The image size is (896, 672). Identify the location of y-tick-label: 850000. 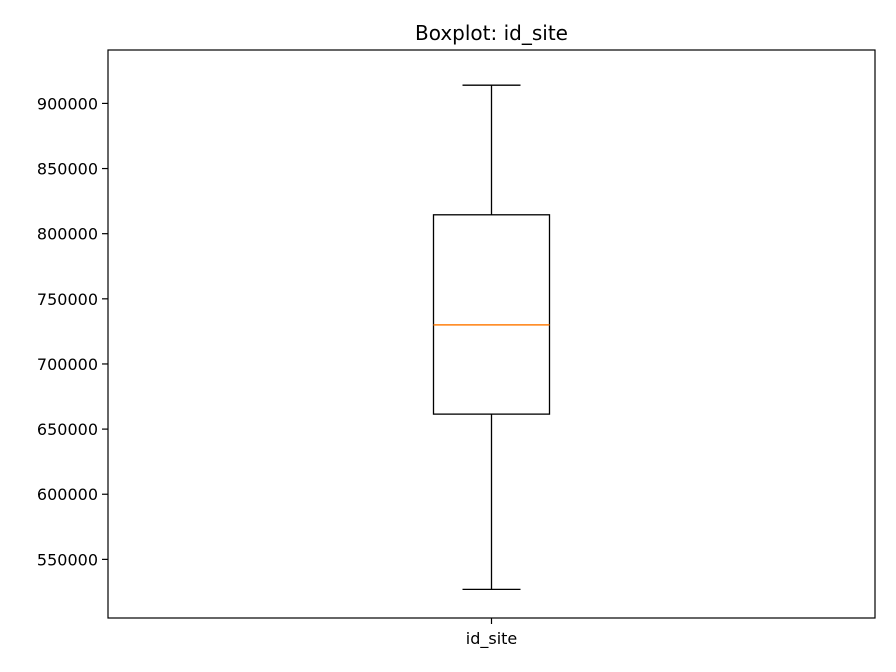
(67, 169).